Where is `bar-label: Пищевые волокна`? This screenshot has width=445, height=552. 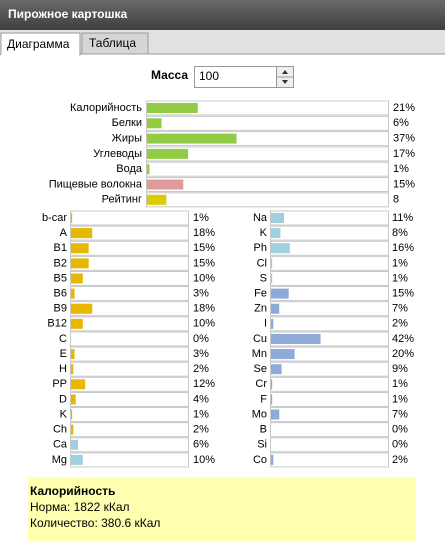 bar-label: Пищевые волокна is located at coordinates (96, 184).